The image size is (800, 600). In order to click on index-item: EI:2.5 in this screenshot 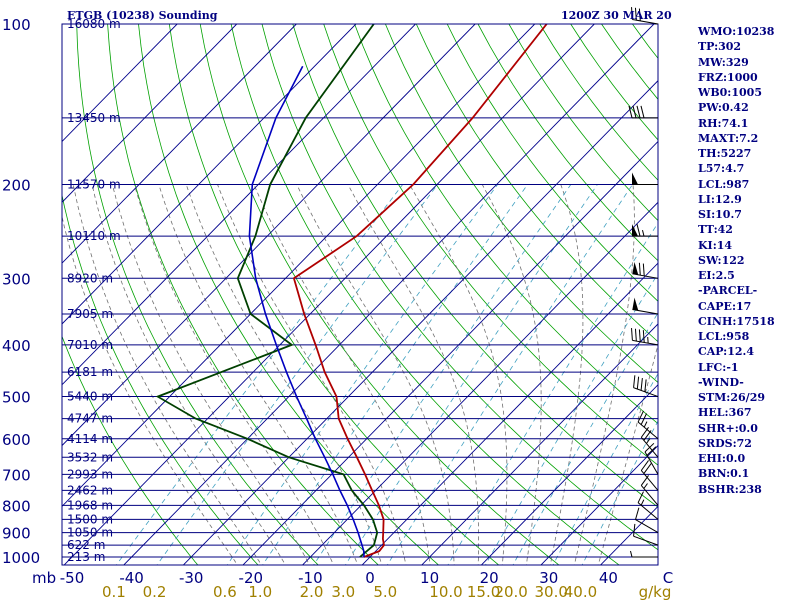, I will do `click(716, 275)`.